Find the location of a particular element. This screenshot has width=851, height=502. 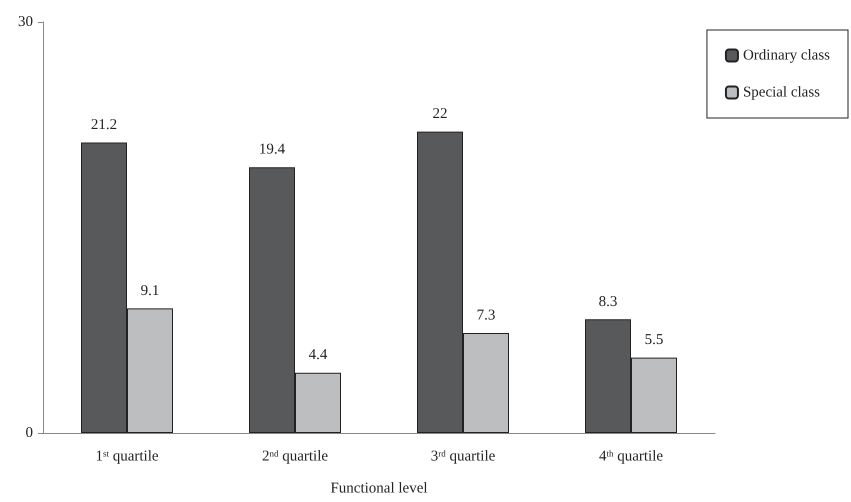

y-tick-label: 0 is located at coordinates (29, 433).